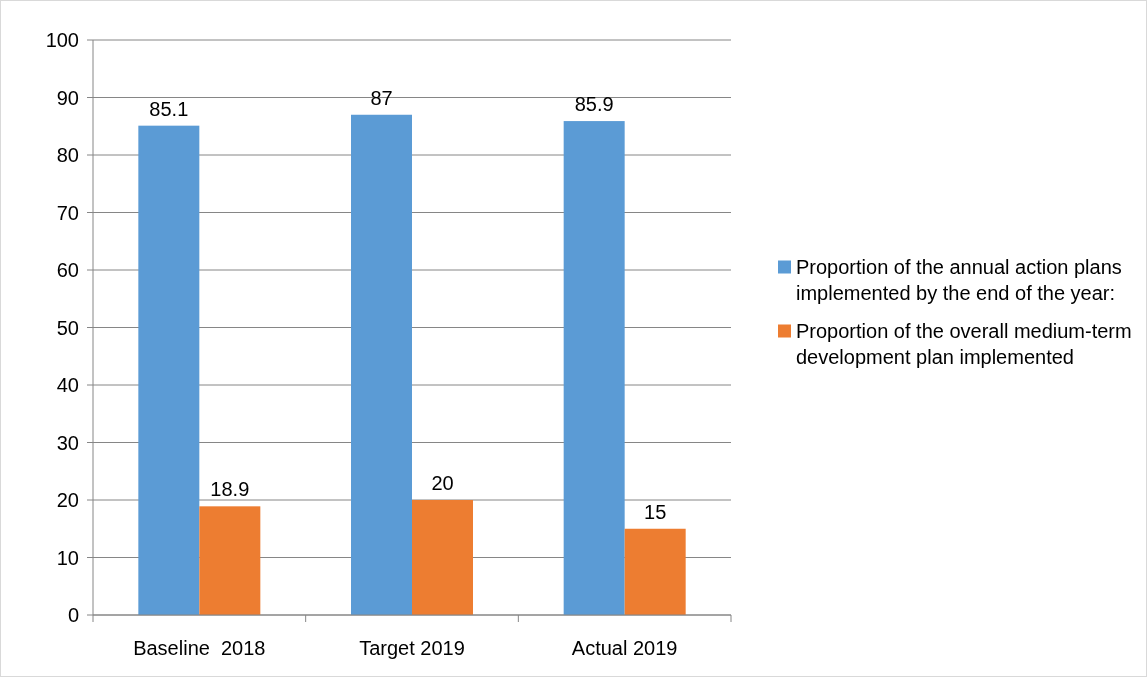 Image resolution: width=1147 pixels, height=677 pixels. I want to click on data-label: 85.9, so click(594, 104).